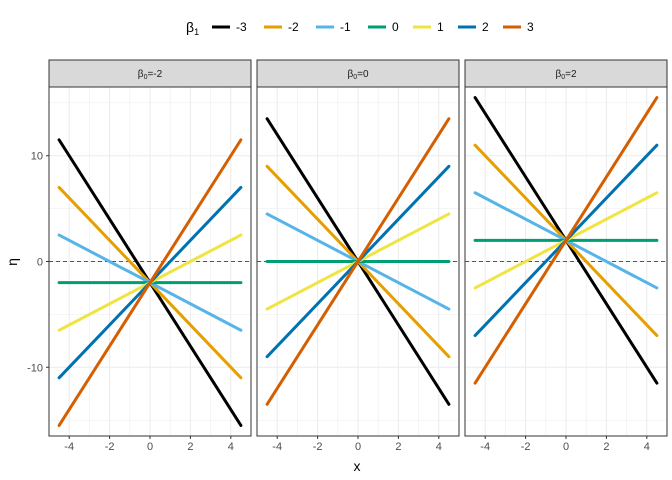 The height and width of the screenshot is (480, 672). Describe the element at coordinates (395, 27) in the screenshot. I see `legend-label: 0` at that location.